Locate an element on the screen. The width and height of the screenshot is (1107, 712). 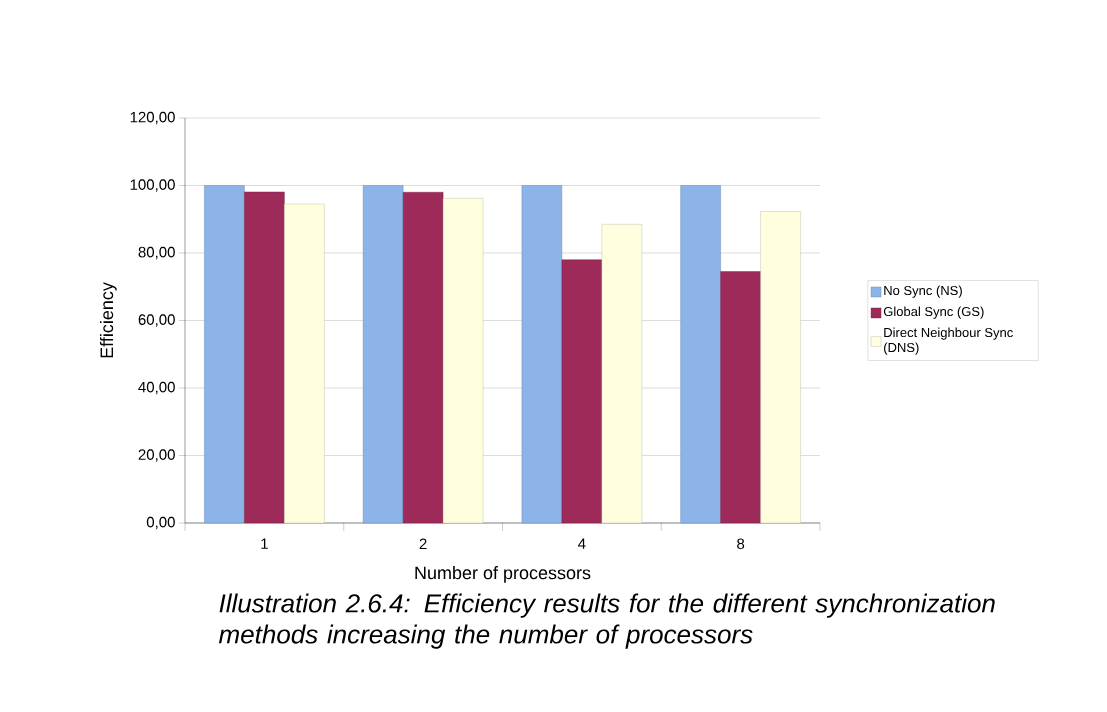
text: Illustration 2.6.4: Efficiency results for the different synchronization methods increasing the number of processors is located at coordinates (606, 621).